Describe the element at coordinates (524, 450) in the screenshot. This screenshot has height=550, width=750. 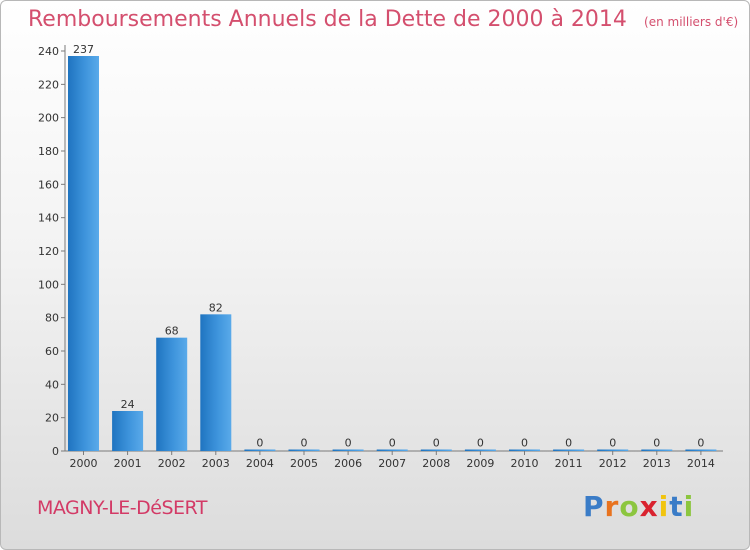
I see `bar-2010` at that location.